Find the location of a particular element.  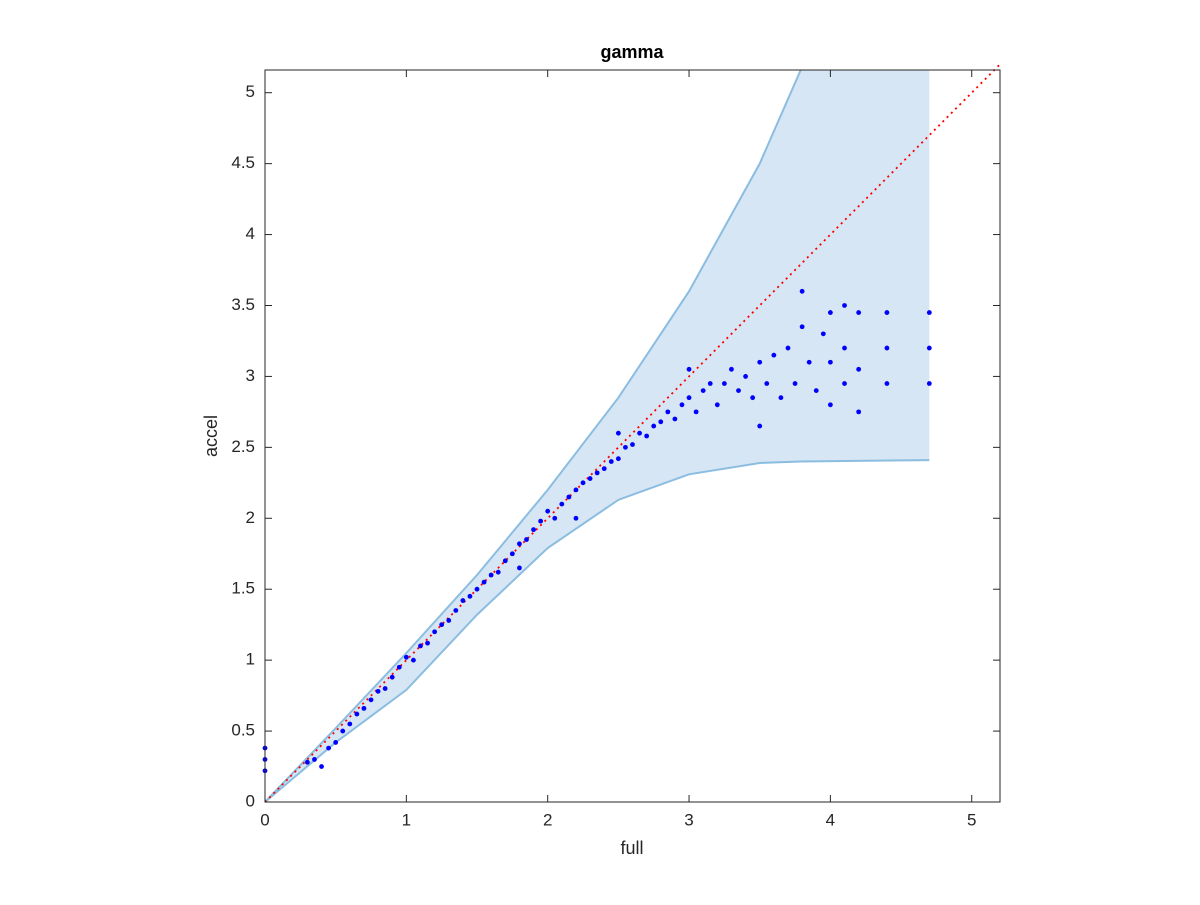

y-tick-label: 1 is located at coordinates (250, 659).